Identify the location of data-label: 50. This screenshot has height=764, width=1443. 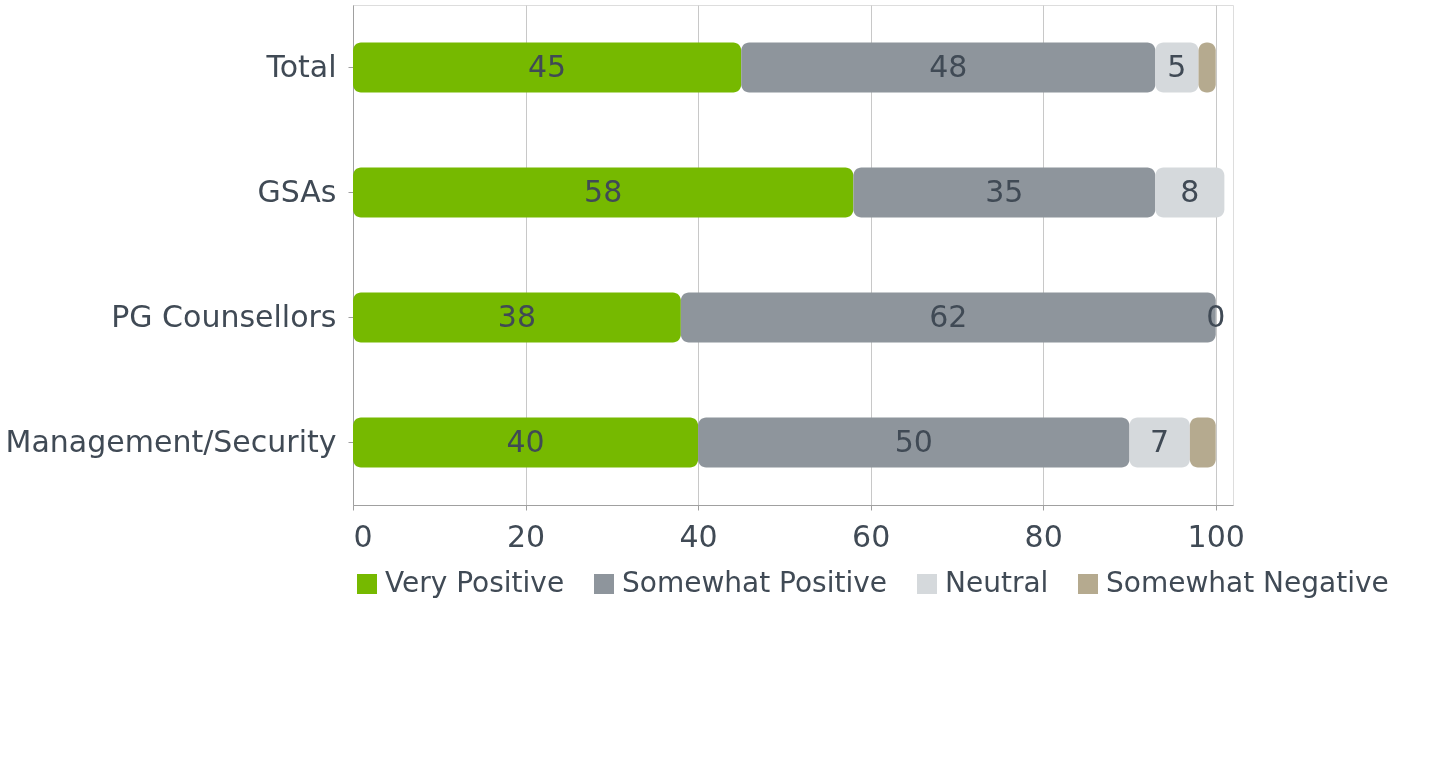
(913, 441).